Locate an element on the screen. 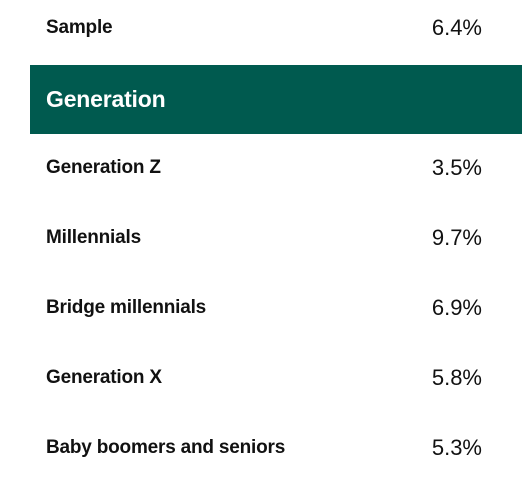  section-header-generation: Generation is located at coordinates (276, 99).